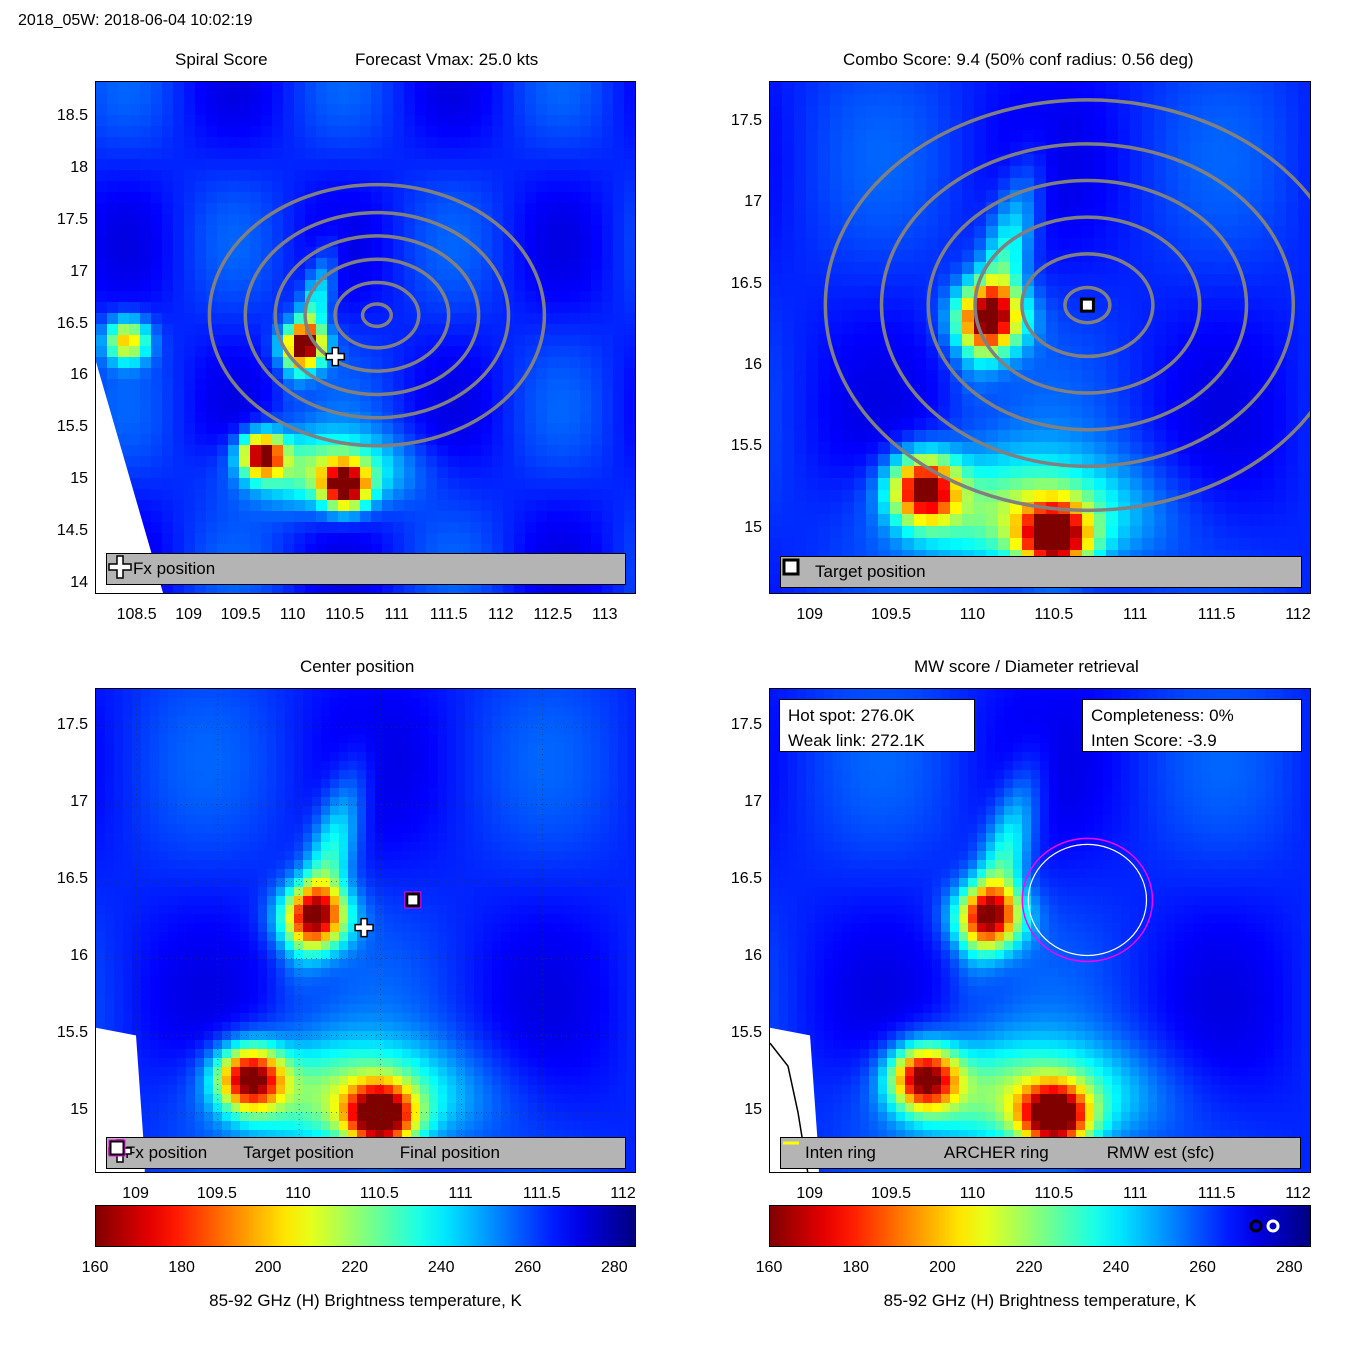 The width and height of the screenshot is (1350, 1350). What do you see at coordinates (79, 582) in the screenshot?
I see `y-tick-label: 14` at bounding box center [79, 582].